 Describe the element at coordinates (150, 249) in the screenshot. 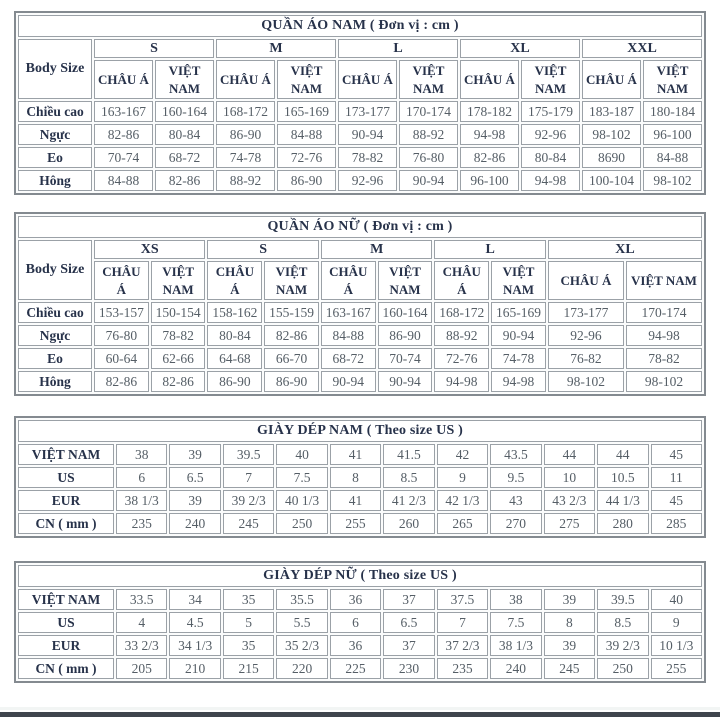

I see `size-group-header: XS` at that location.